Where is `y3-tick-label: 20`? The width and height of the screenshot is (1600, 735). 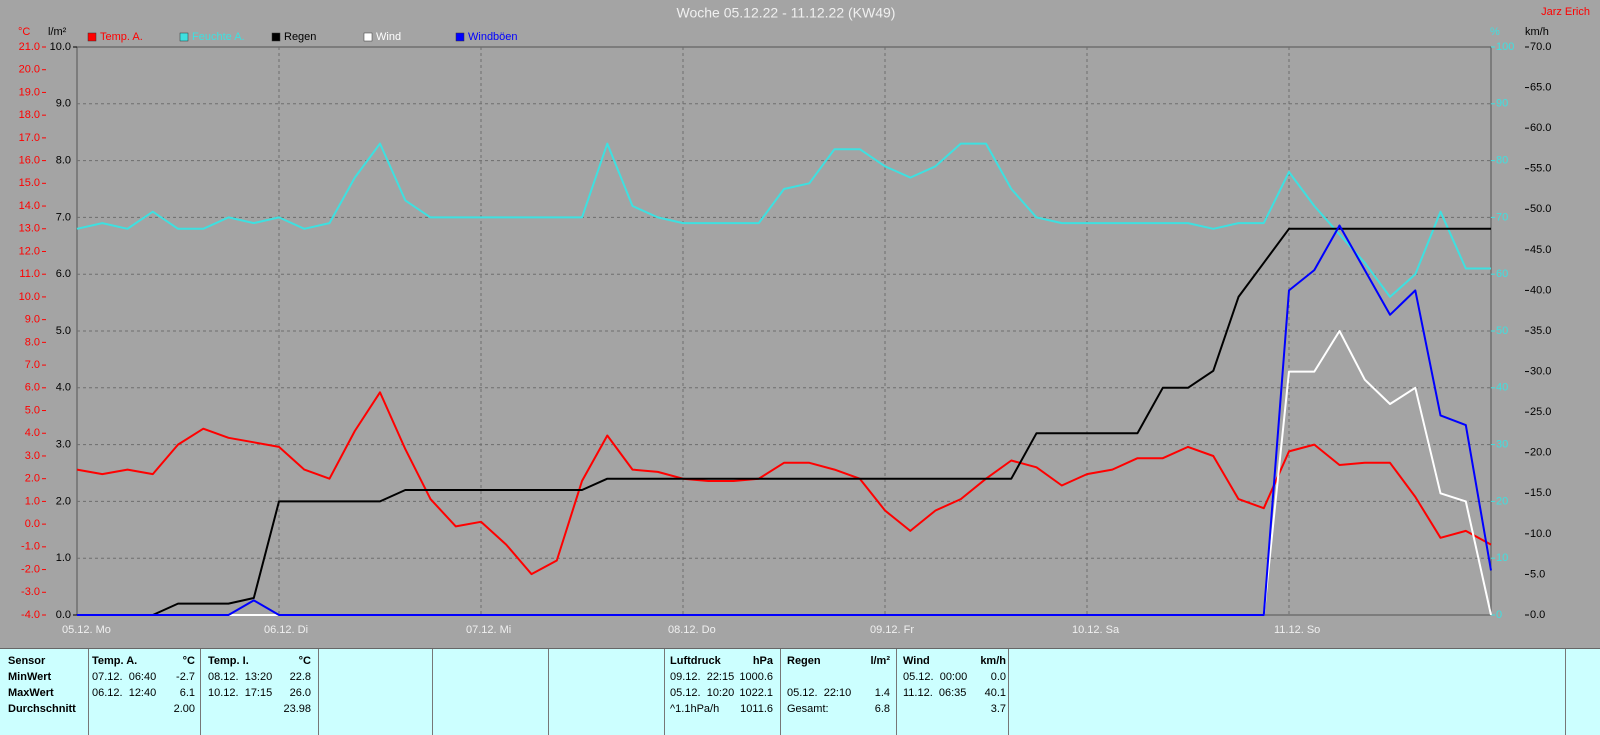
y3-tick-label: 20 is located at coordinates (1502, 501).